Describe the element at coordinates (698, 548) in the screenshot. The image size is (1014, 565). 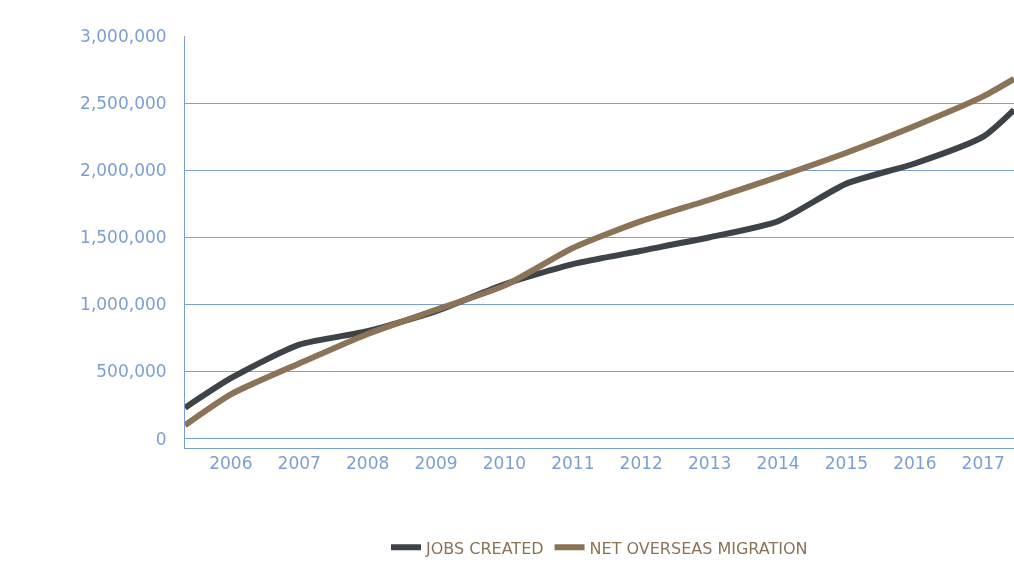
I see `legend-label: NET OVERSEAS MIGRATION` at that location.